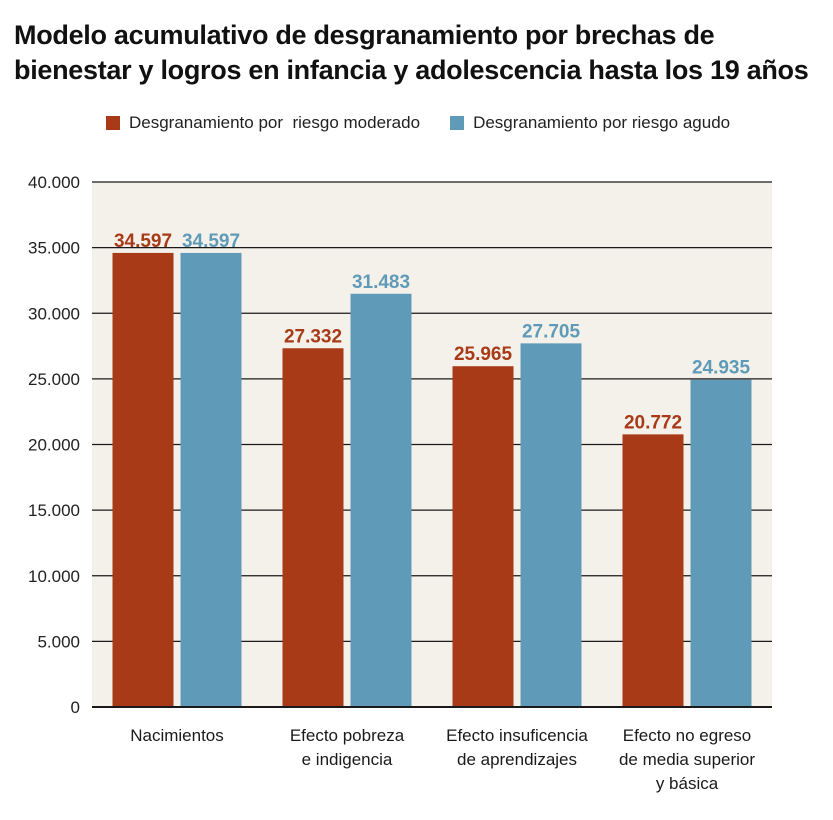  What do you see at coordinates (54, 576) in the screenshot?
I see `y-tick-label: 10.000` at bounding box center [54, 576].